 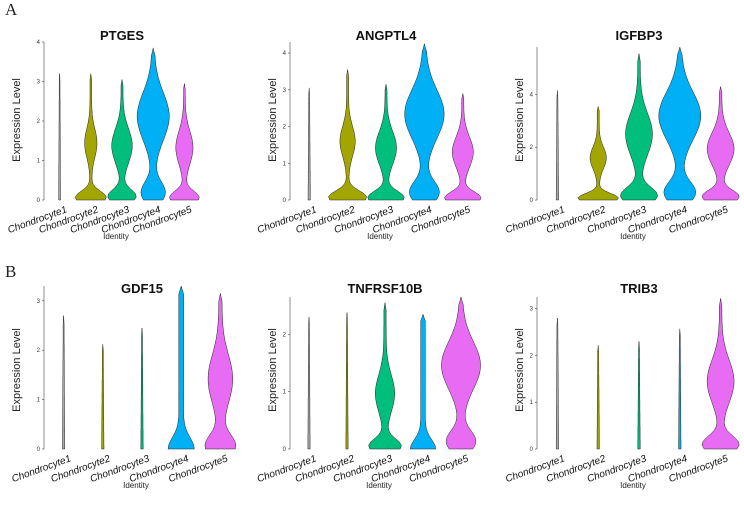 What do you see at coordinates (384, 288) in the screenshot?
I see `chart-title: TNFRSF10B` at bounding box center [384, 288].